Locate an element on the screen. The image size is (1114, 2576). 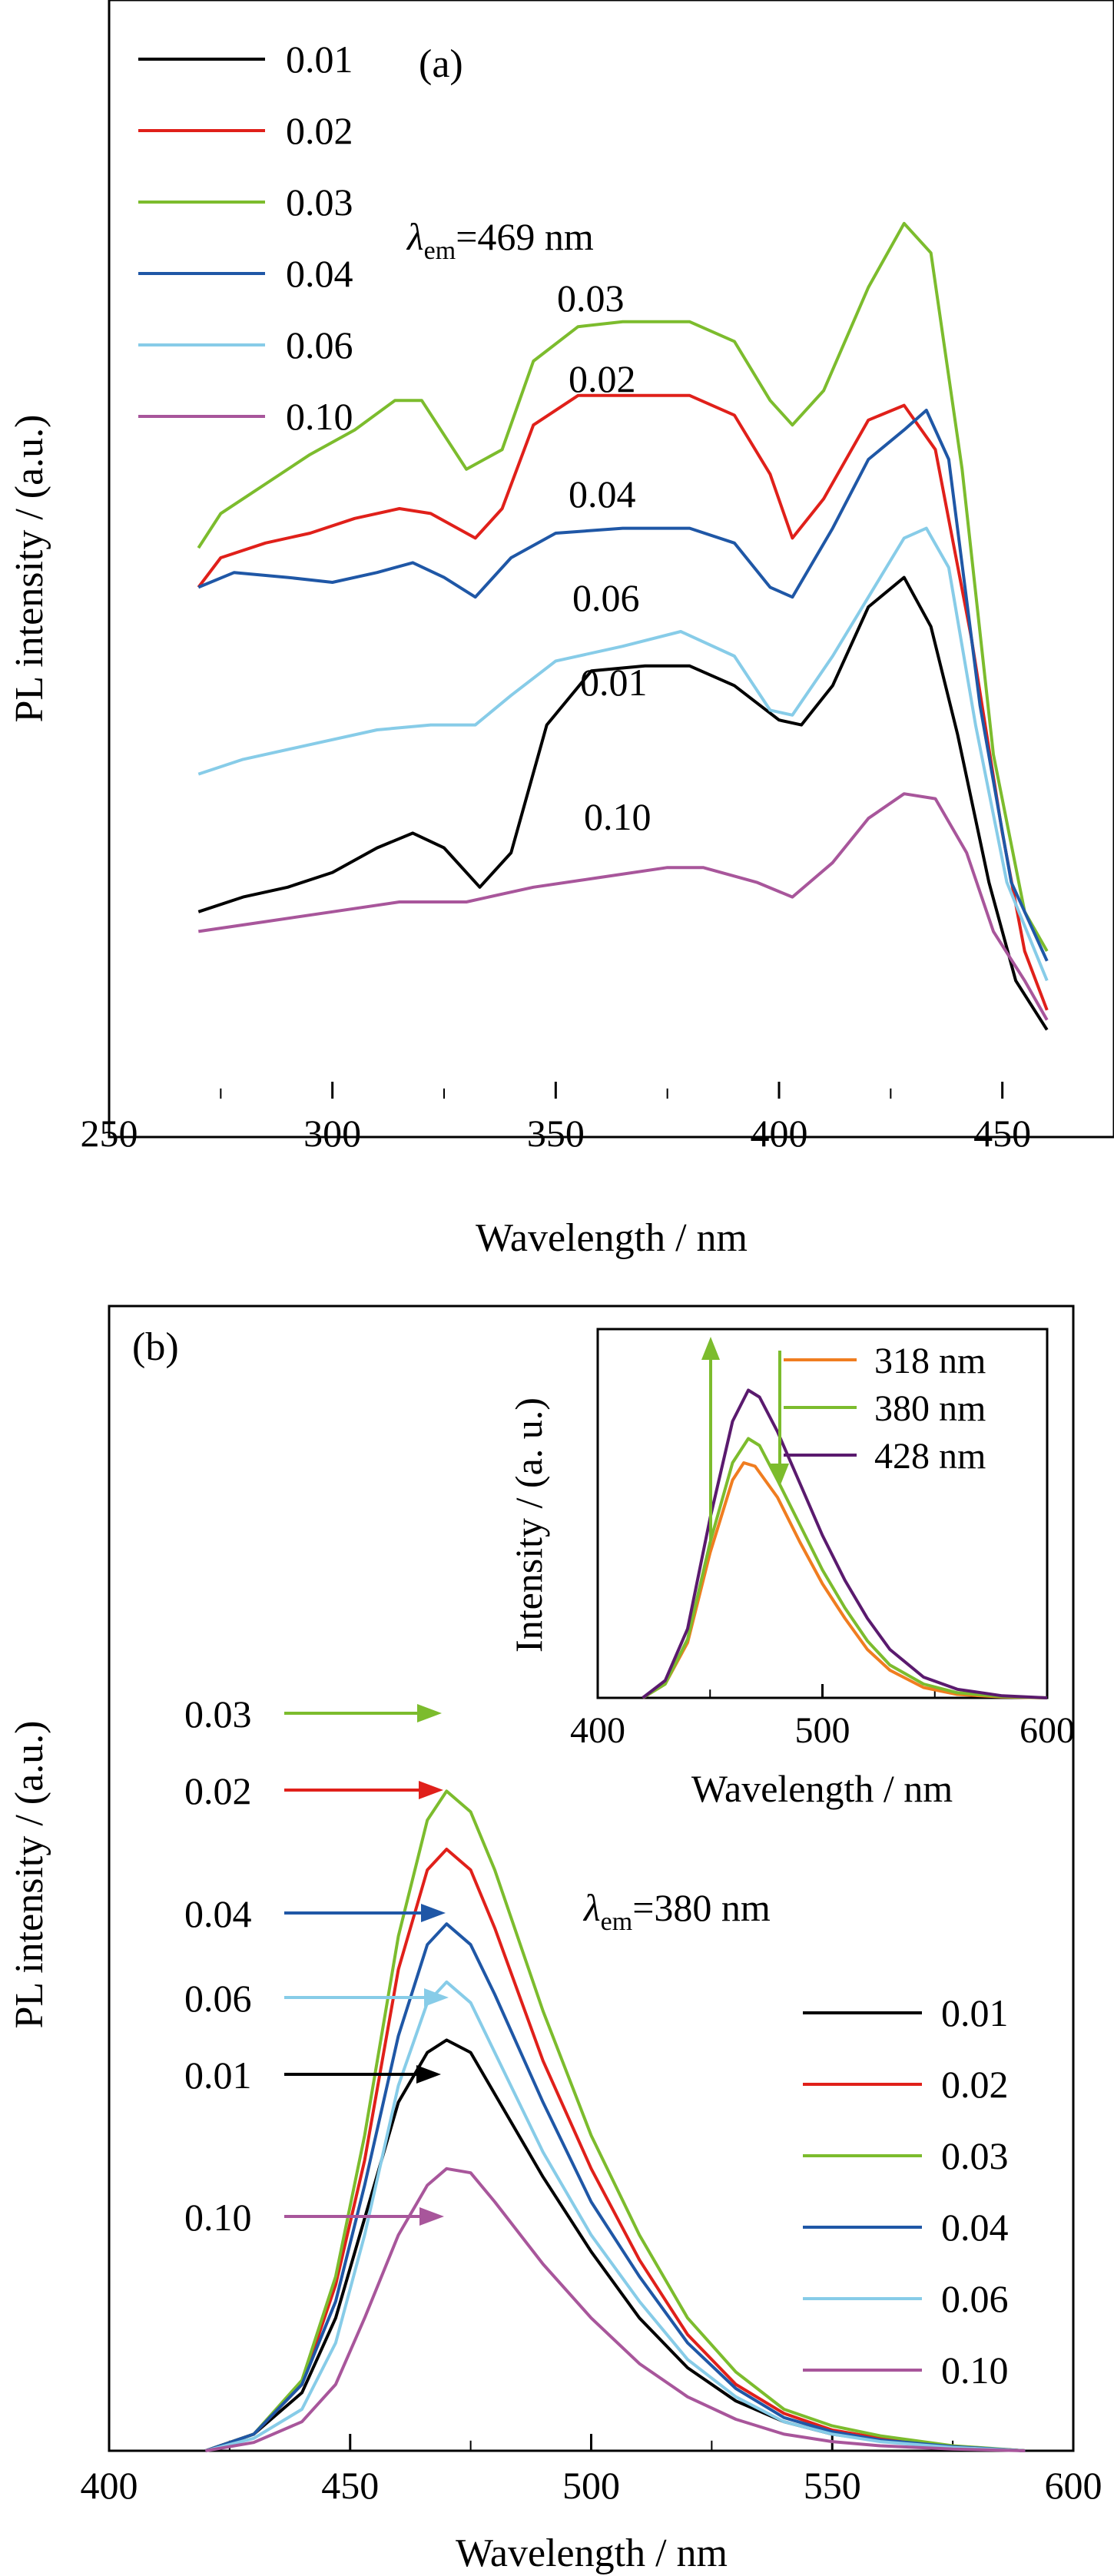
panel-b-y-axis-title: PL intensity / (a.u.) is located at coordinates (29, 1874).